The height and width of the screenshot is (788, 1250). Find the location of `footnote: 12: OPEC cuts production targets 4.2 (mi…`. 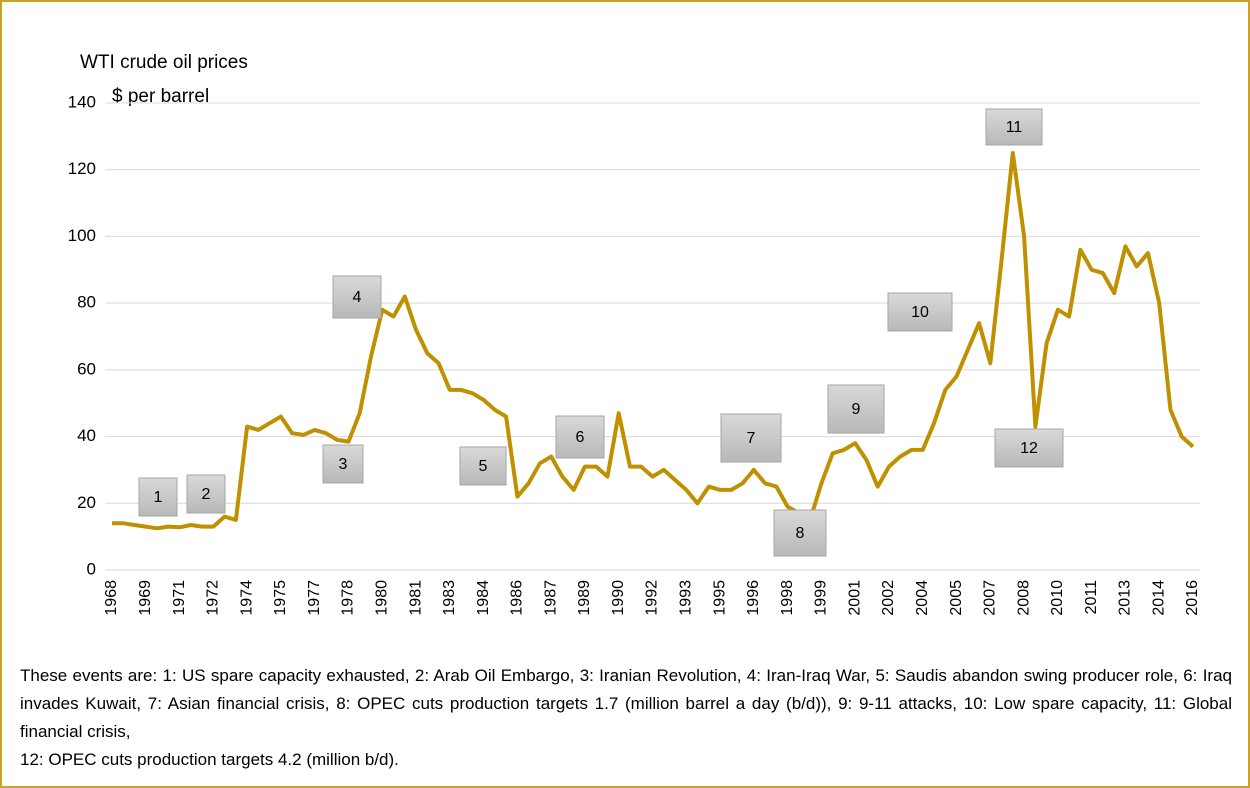

footnote: 12: OPEC cuts production targets 4.2 (mi… is located at coordinates (209, 759).